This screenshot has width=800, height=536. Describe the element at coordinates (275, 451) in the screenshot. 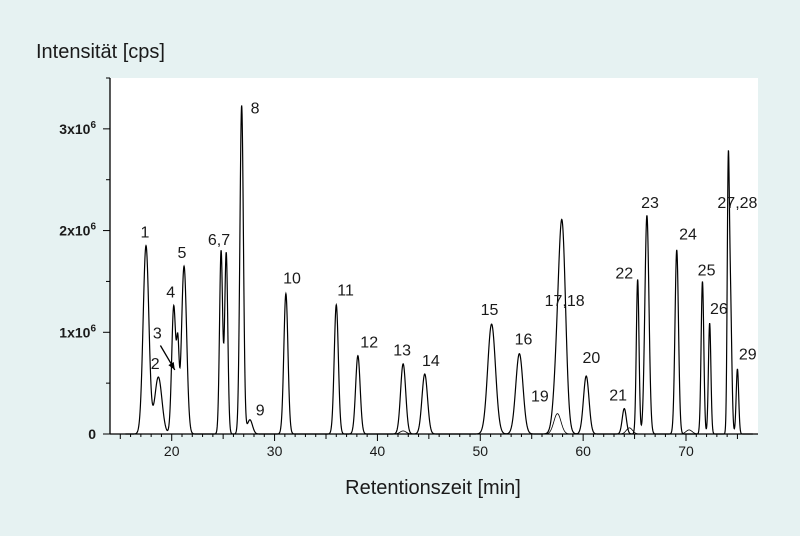

I see `x-tick-label: 30` at that location.